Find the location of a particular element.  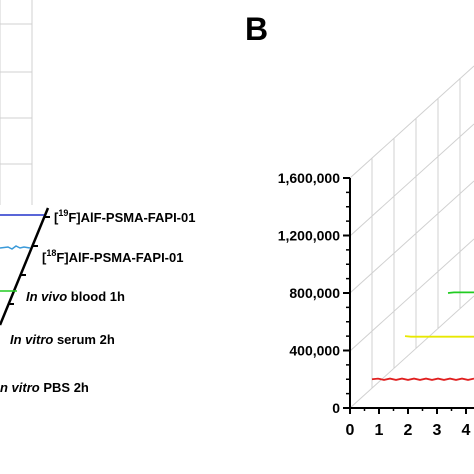

panel-a-legend-label-5: n vitro PBS 2h is located at coordinates (44, 387).